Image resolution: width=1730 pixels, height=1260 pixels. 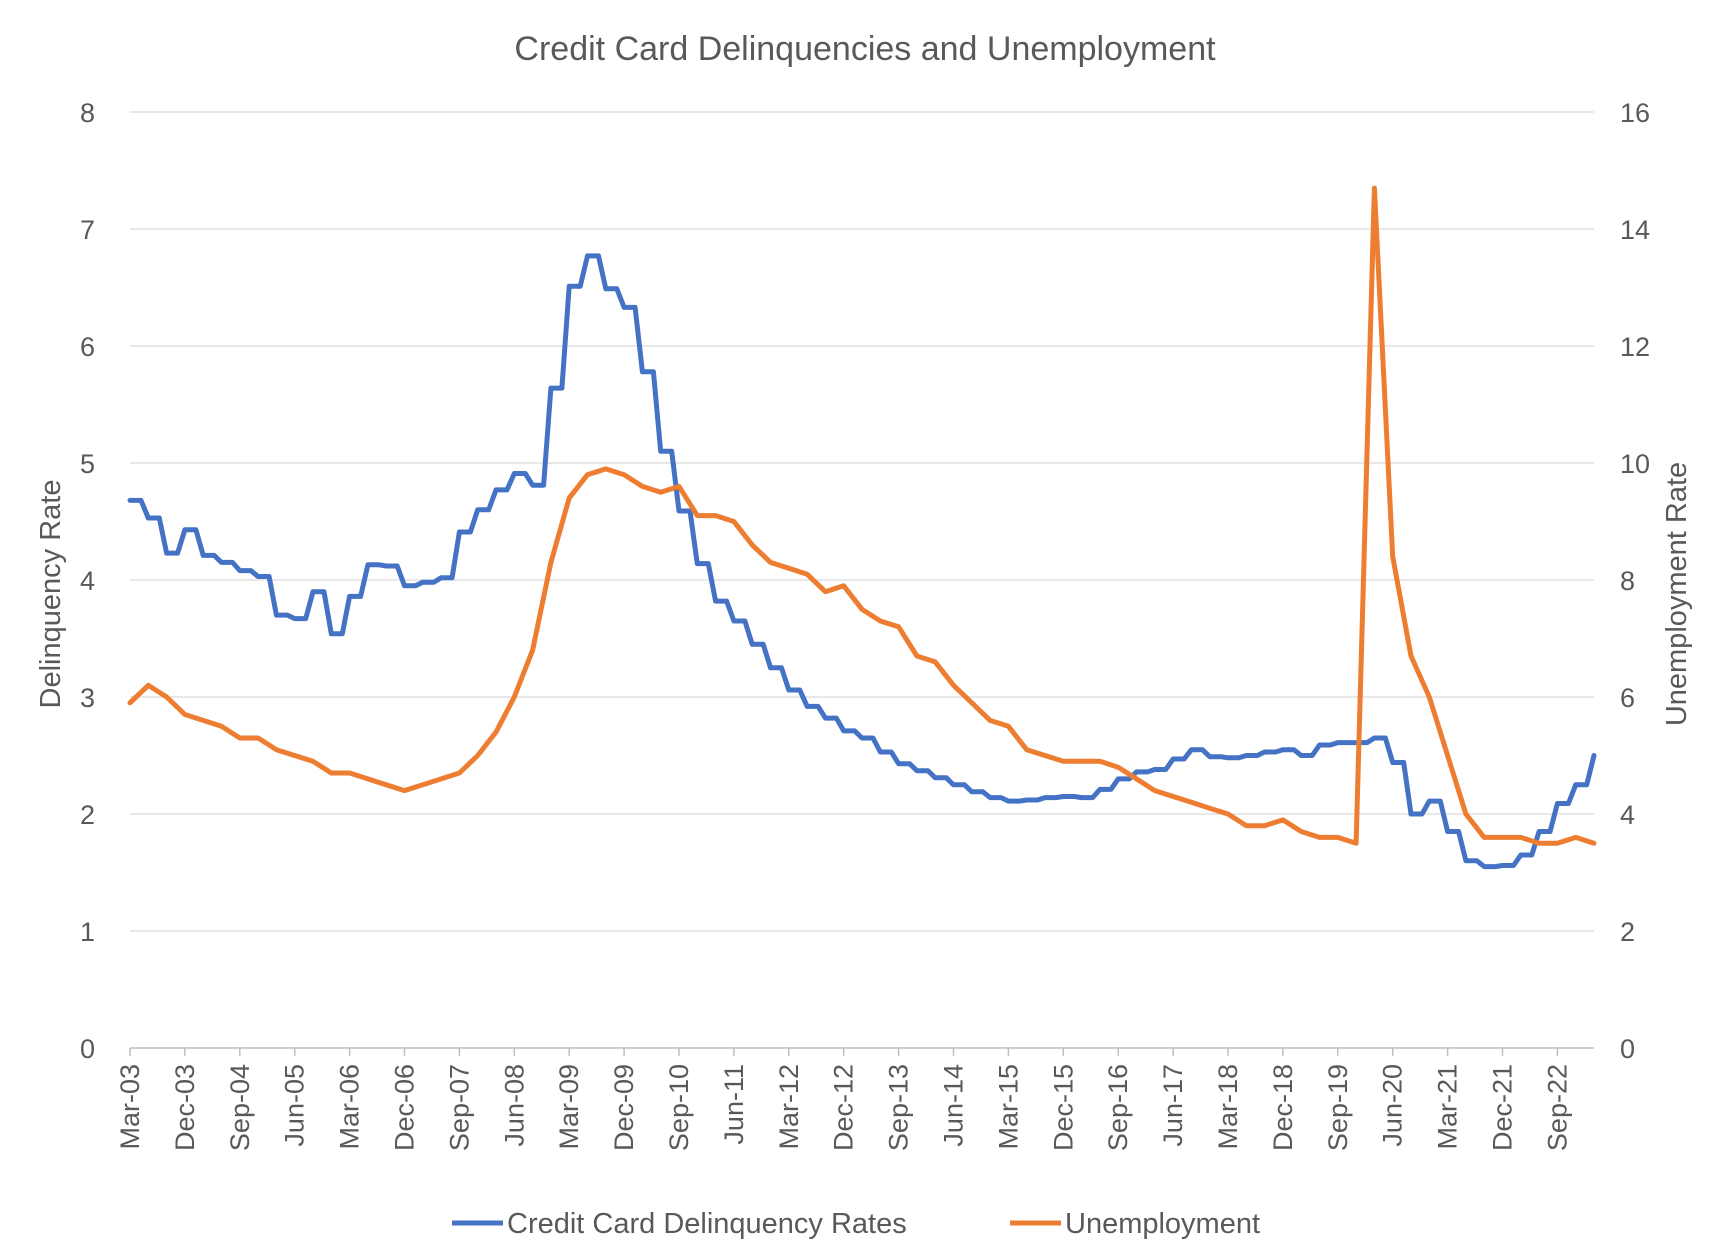 I want to click on x-tick-label: Mar-09, so click(x=569, y=1107).